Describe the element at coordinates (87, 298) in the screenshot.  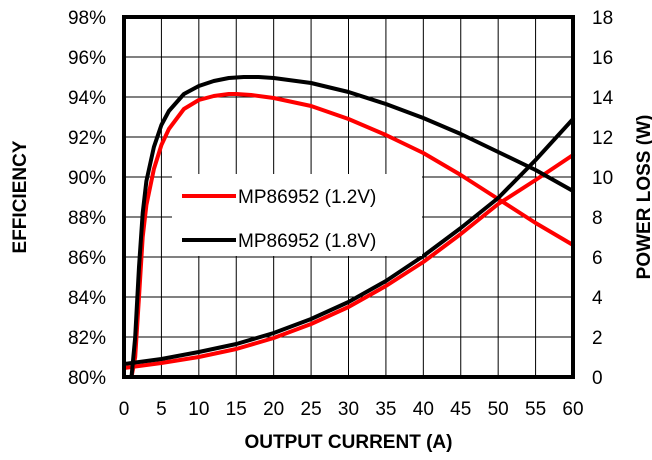
I see `y-left-tick-label: 84%` at that location.